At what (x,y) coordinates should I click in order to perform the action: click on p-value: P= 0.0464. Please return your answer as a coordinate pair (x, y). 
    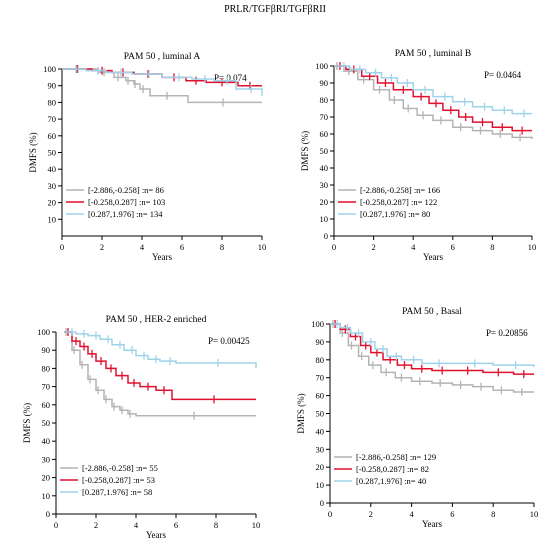
    Looking at the image, I should click on (503, 75).